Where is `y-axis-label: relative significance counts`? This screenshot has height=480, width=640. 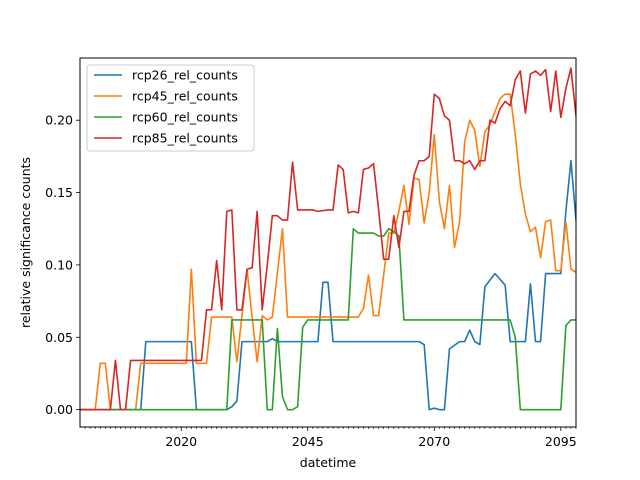
y-axis-label: relative significance counts is located at coordinates (25, 242).